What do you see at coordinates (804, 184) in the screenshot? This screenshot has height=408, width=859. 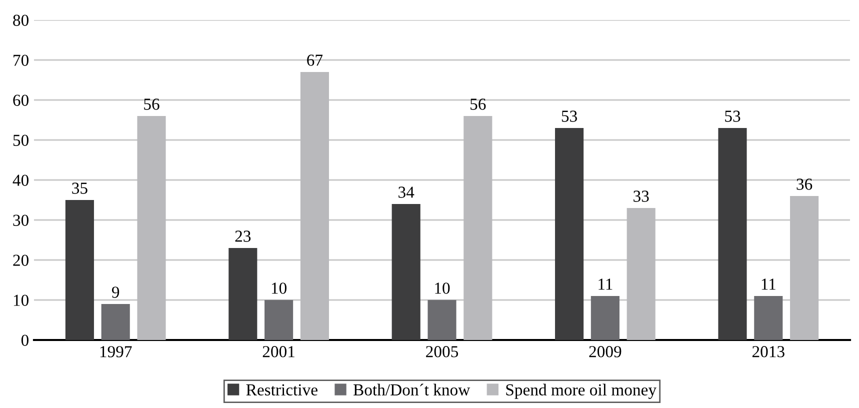 I see `data-label: 36` at bounding box center [804, 184].